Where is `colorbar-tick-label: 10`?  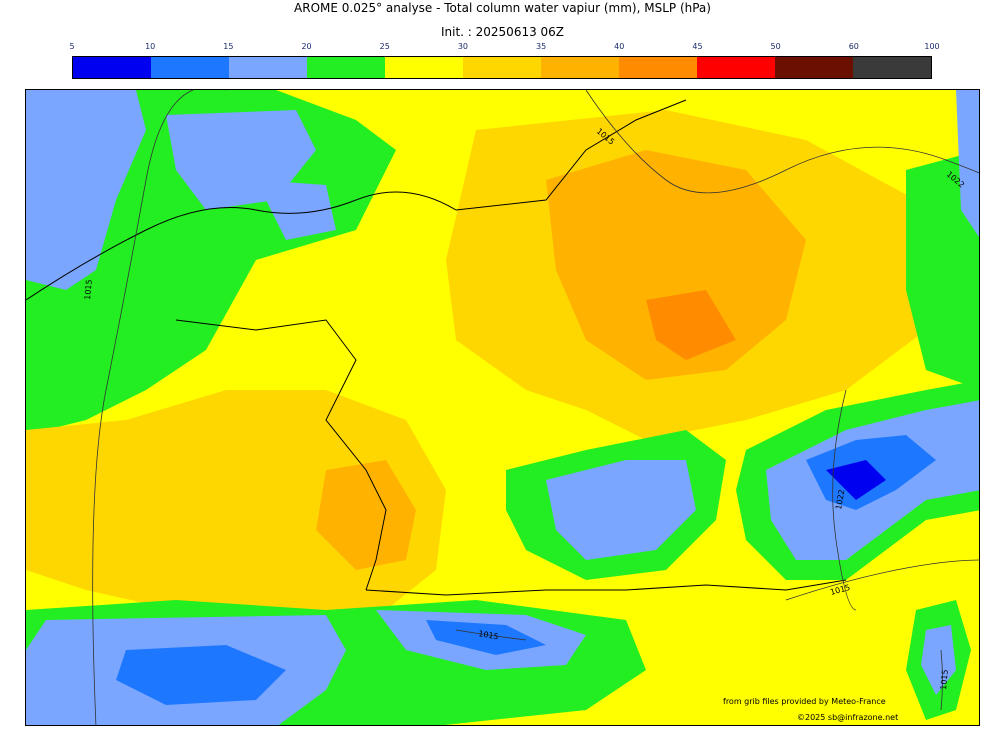 colorbar-tick-label: 10 is located at coordinates (150, 46).